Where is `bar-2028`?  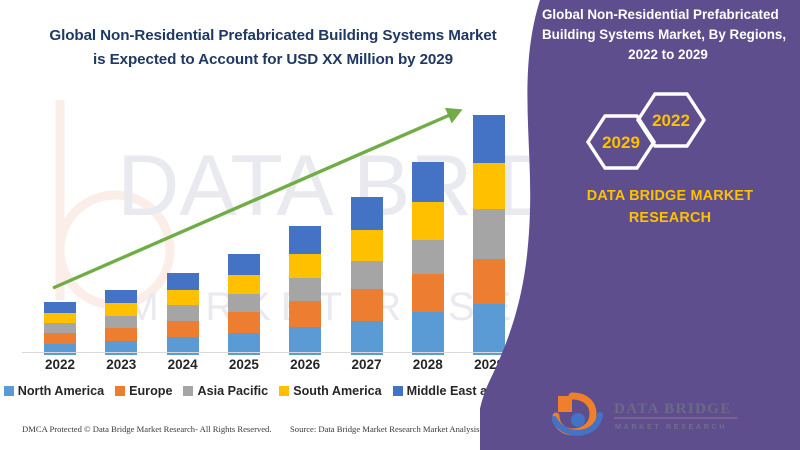 bar-2028 is located at coordinates (427, 258).